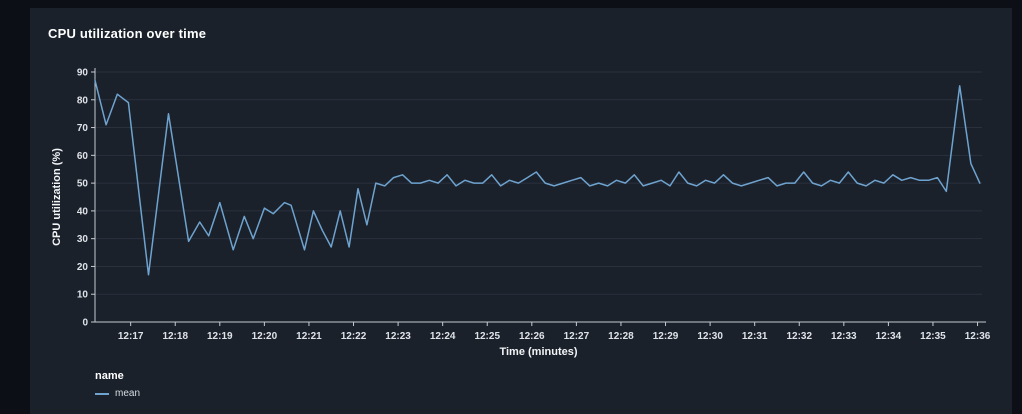 This screenshot has width=1022, height=414. Describe the element at coordinates (710, 336) in the screenshot. I see `x-tick-label: 12:30` at that location.